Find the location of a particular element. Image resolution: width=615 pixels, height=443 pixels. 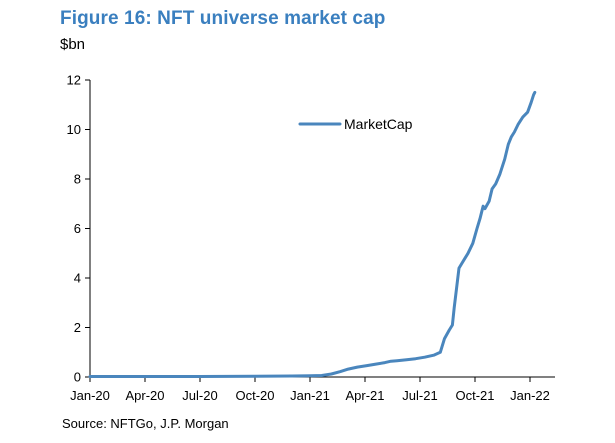

x-tick-label: Jan-21 is located at coordinates (310, 395).